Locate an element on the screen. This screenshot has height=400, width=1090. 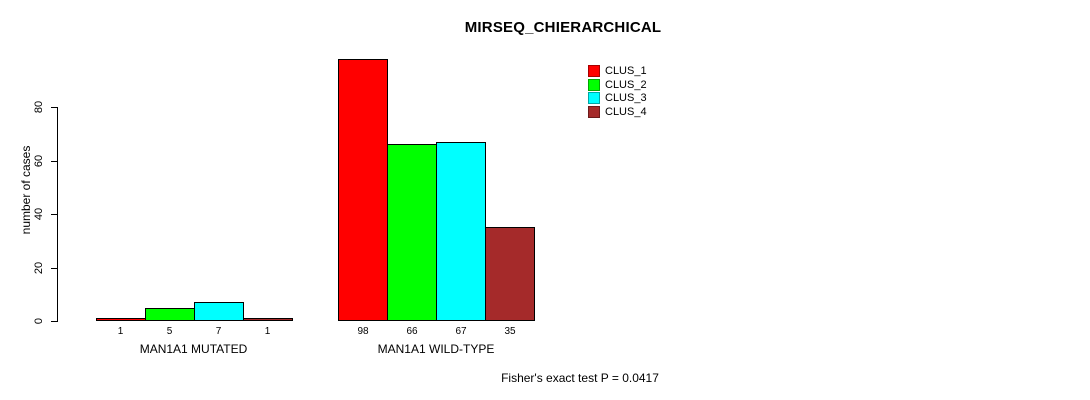
bar-clus_3-group1 is located at coordinates (218, 311).